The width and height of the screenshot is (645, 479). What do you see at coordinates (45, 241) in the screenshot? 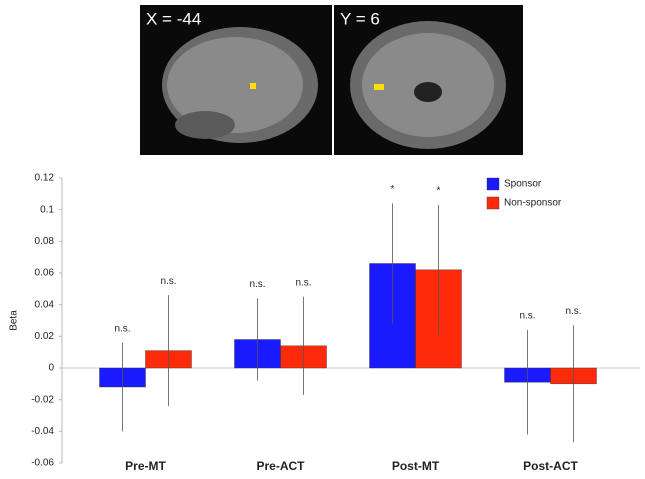
I see `y-tick-label: 0.08` at bounding box center [45, 241].